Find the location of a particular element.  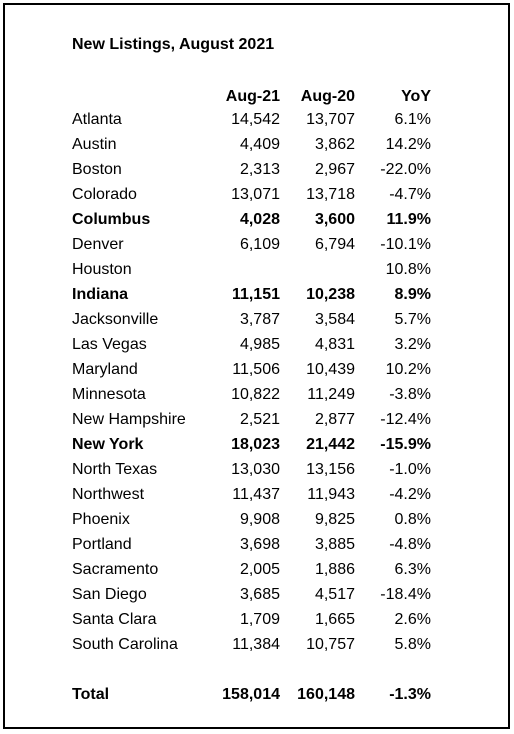

aug-20-cell: 10,439 is located at coordinates (330, 369).